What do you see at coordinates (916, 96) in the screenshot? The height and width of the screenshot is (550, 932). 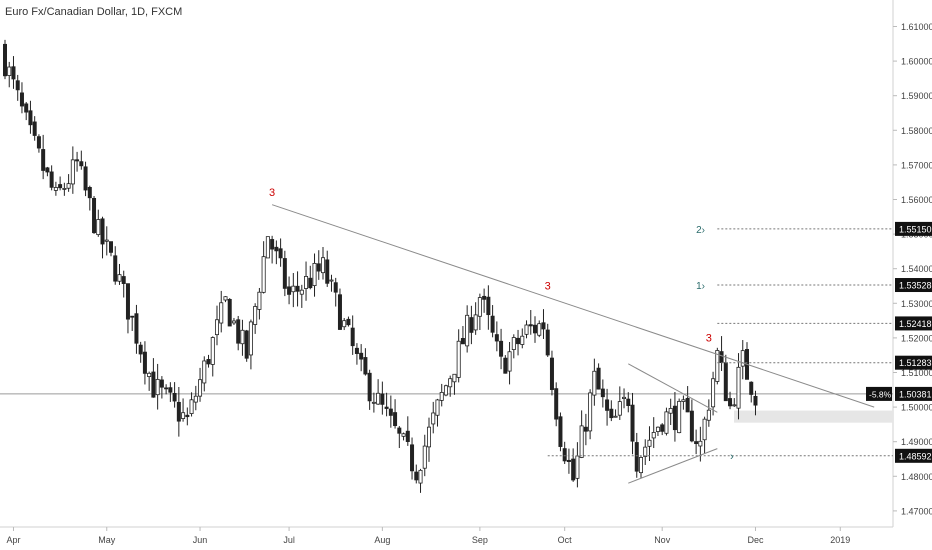 I see `price-tick-label: 1.59000` at bounding box center [916, 96].